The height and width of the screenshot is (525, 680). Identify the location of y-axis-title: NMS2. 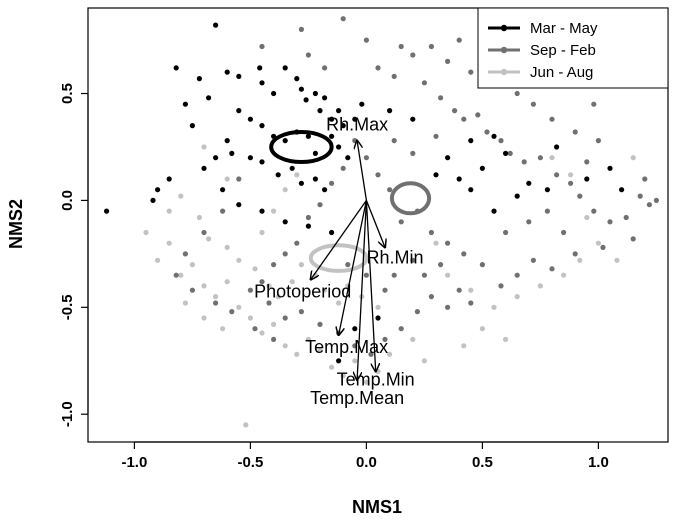
(16, 224).